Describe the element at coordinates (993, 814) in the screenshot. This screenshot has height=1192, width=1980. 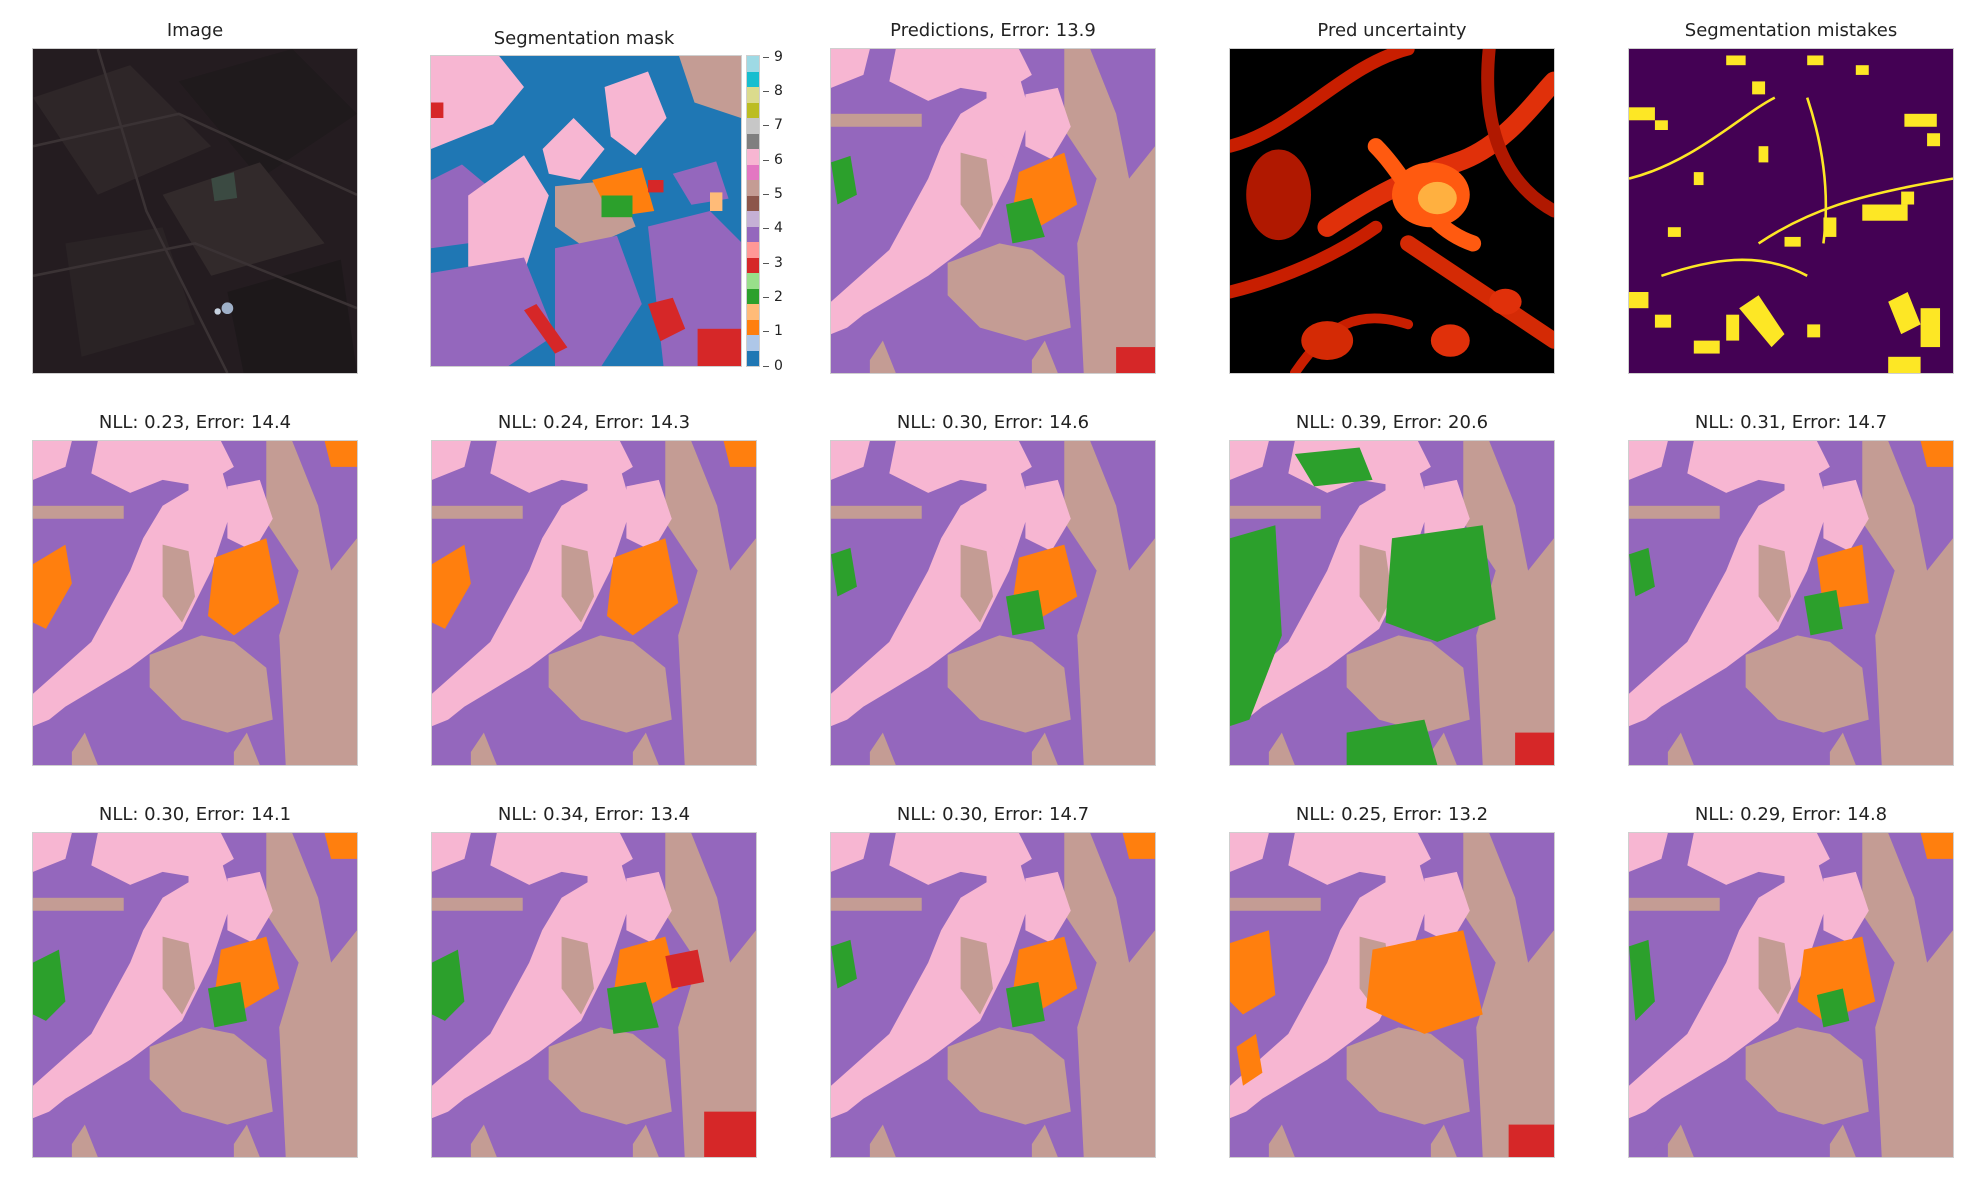
I see `sample-title-8: NLL: 0.30, Error: 14.7` at that location.